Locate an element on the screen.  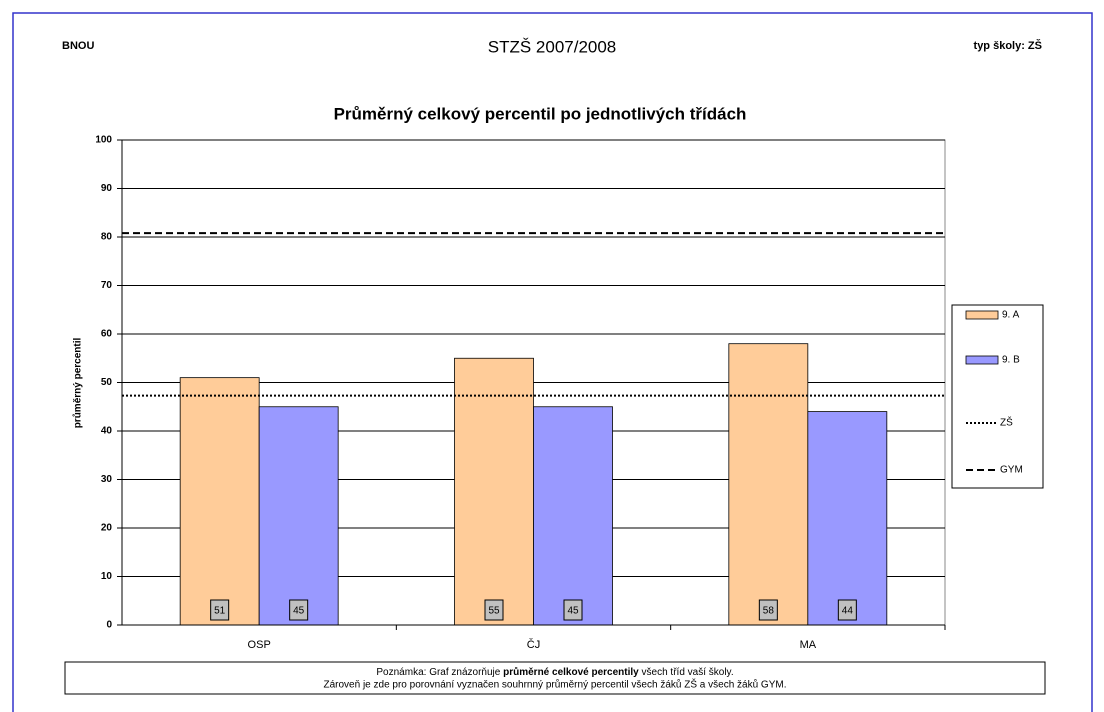
legend-label: GYM is located at coordinates (1011, 470).